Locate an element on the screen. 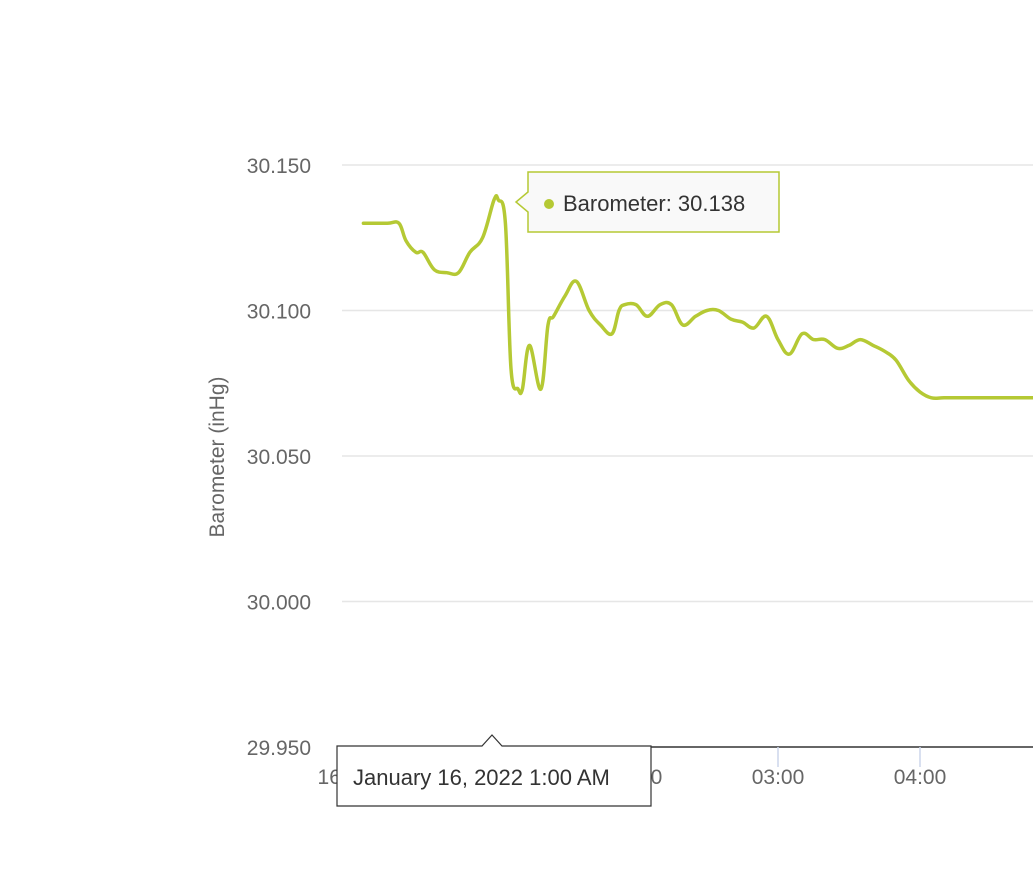  y-axis-ticks: 30.150 30.100 30.050 30.000 29.950 is located at coordinates (279, 457).